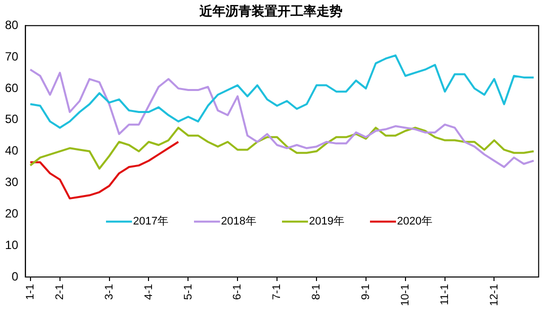  I want to click on x-tick-label: 8-1, so click(316, 292).